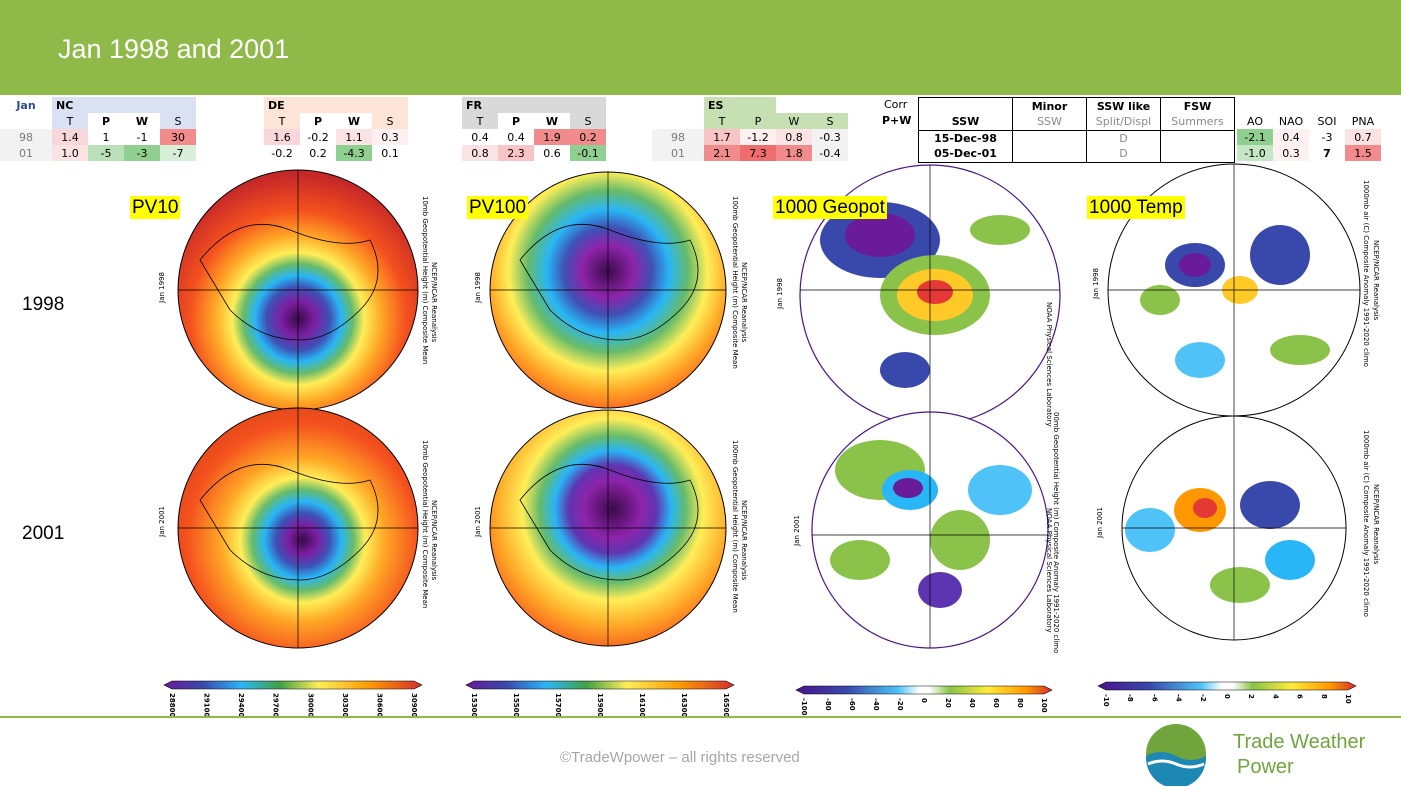 The width and height of the screenshot is (1401, 788). I want to click on colorbar-tick: 29400, so click(241, 705).